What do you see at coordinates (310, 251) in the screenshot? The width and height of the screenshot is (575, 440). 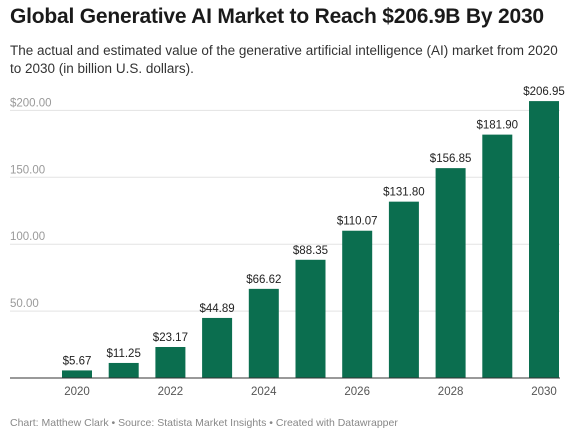 I see `data-label: $88.35` at bounding box center [310, 251].